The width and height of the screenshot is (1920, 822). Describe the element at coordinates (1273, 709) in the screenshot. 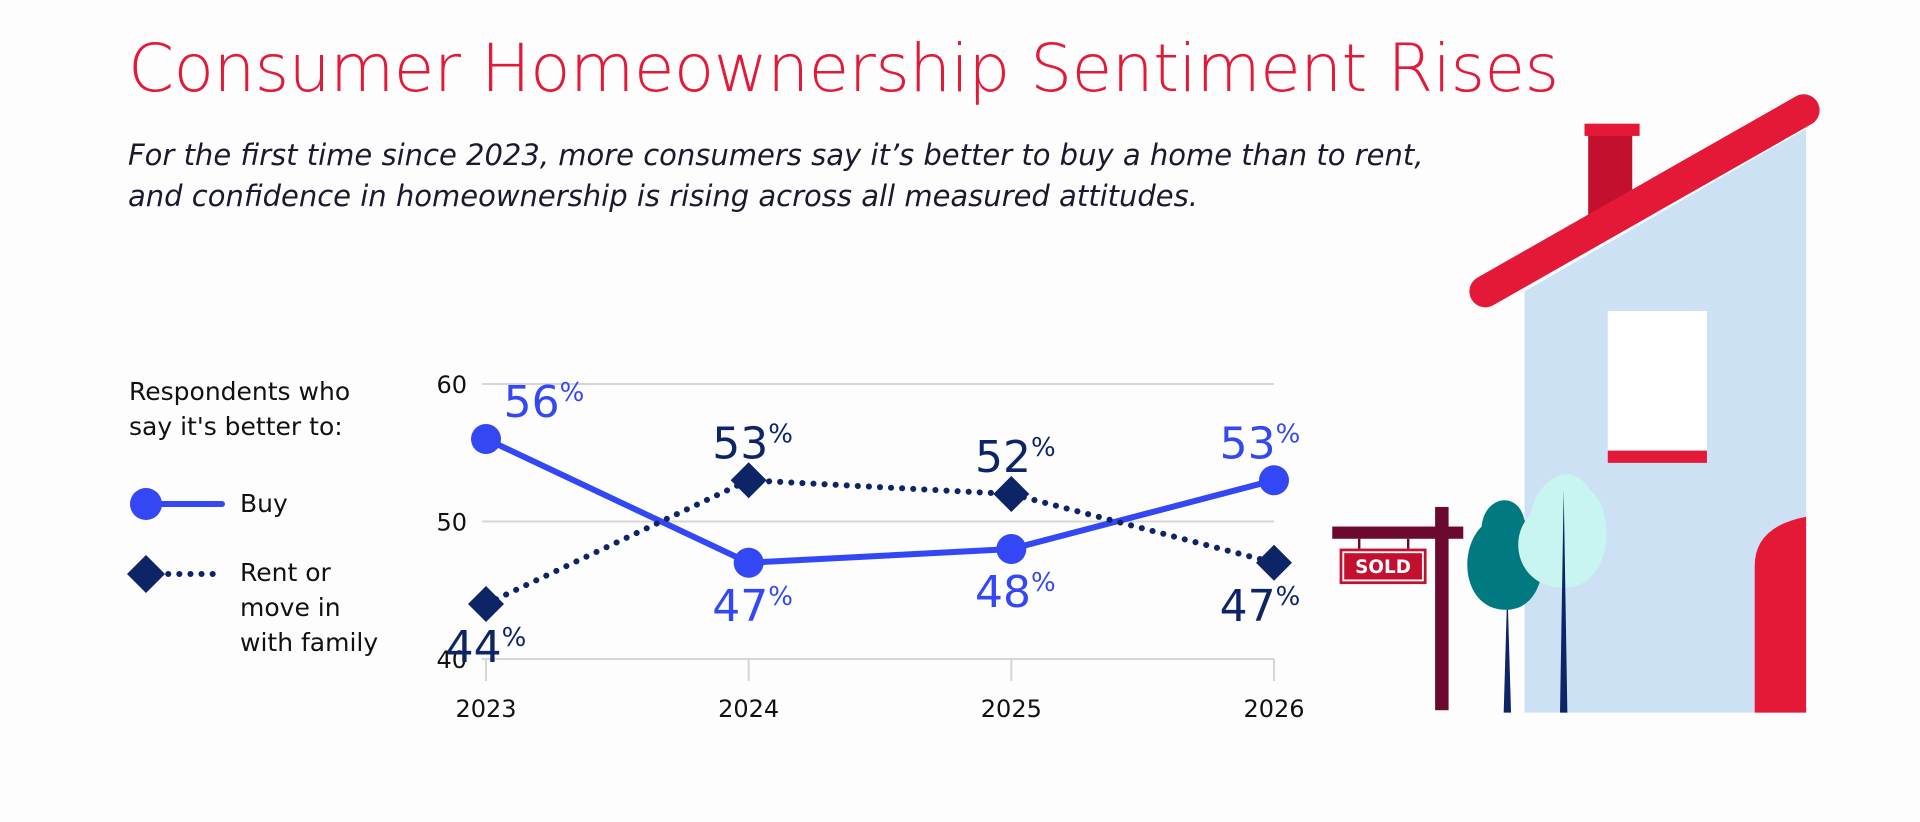

I see `x-tick-label: 2026` at that location.